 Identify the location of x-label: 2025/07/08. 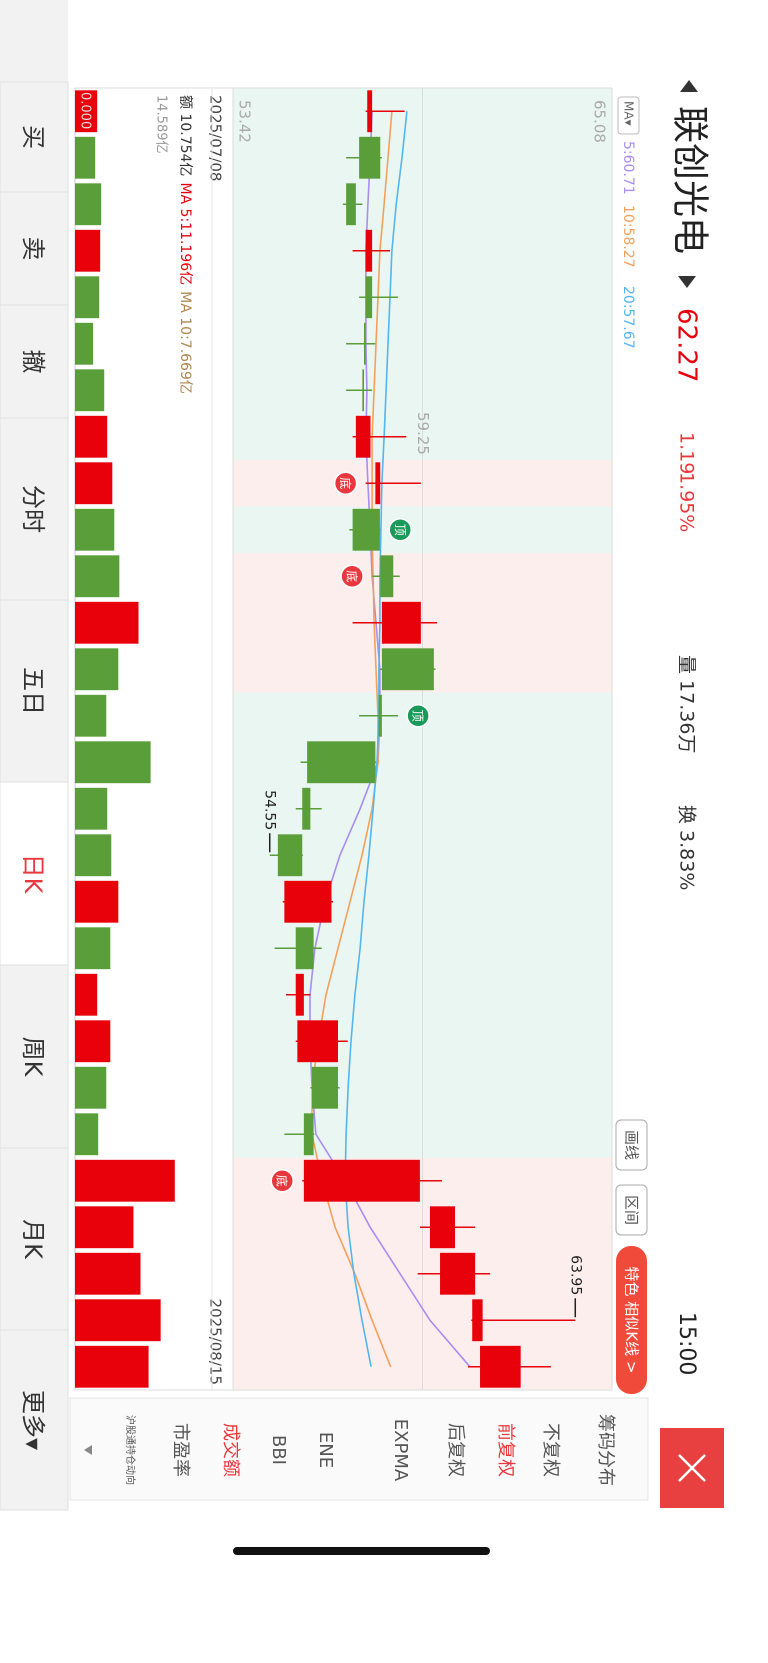
(216, 138).